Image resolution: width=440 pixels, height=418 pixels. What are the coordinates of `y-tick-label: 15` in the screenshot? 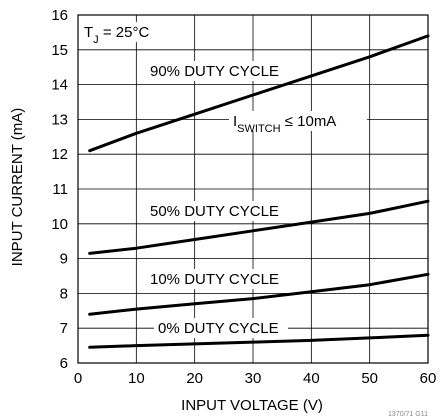 It's located at (59, 50).